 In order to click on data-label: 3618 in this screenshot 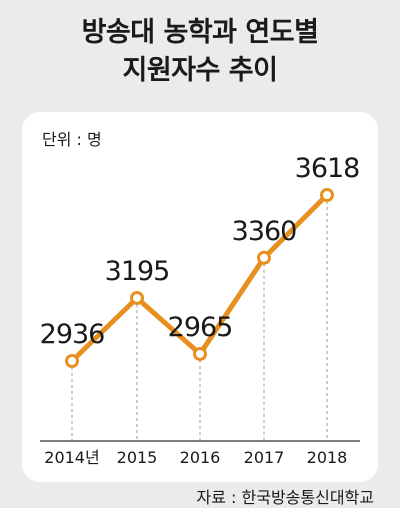, I will do `click(327, 168)`.